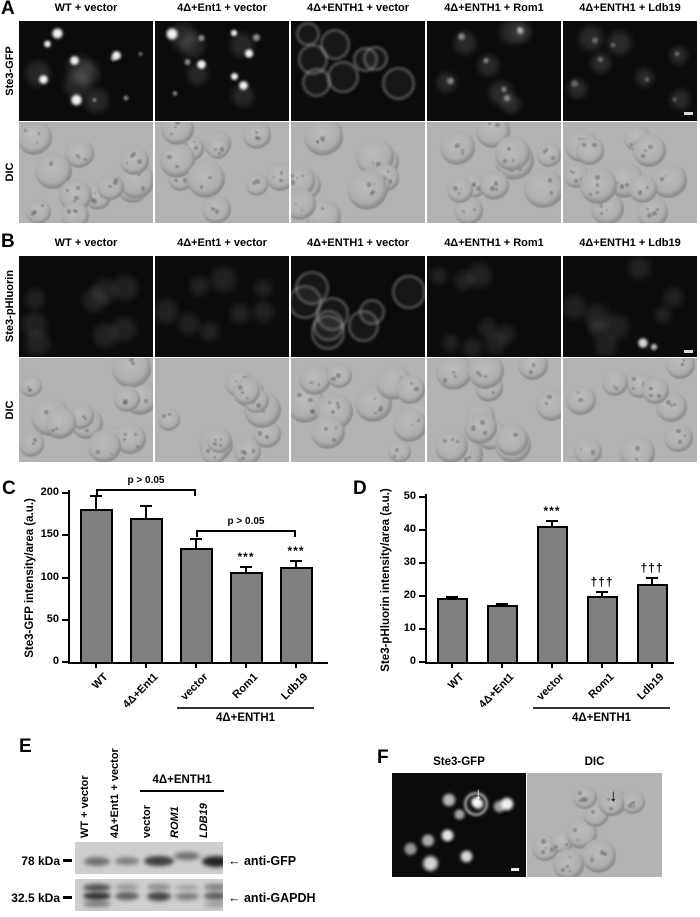 The height and width of the screenshot is (917, 700). Describe the element at coordinates (86, 71) in the screenshot. I see `micrograph-af0` at that location.